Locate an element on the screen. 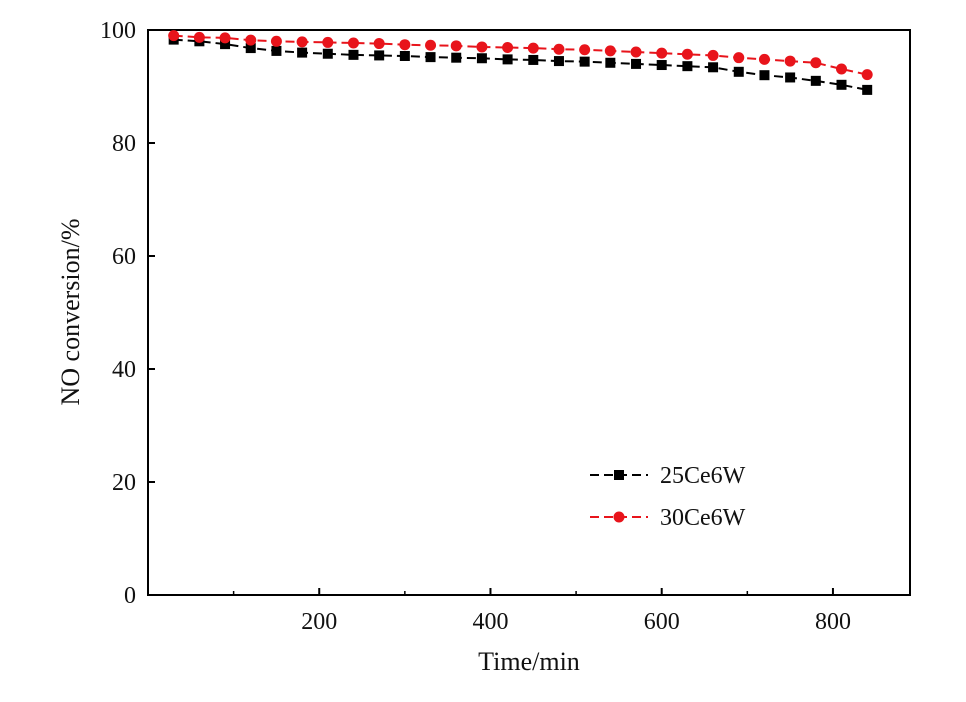 This screenshot has width=966, height=702. y-tick-label: 100 is located at coordinates (118, 31).